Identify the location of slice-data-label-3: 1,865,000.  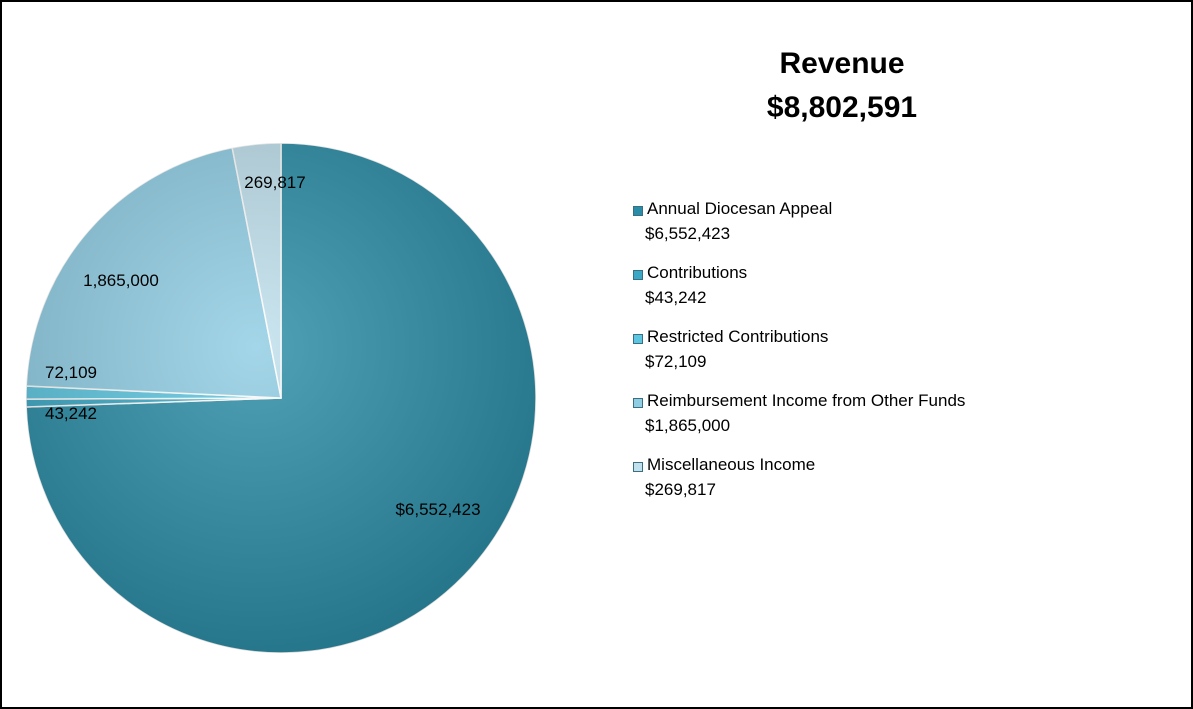
(121, 280).